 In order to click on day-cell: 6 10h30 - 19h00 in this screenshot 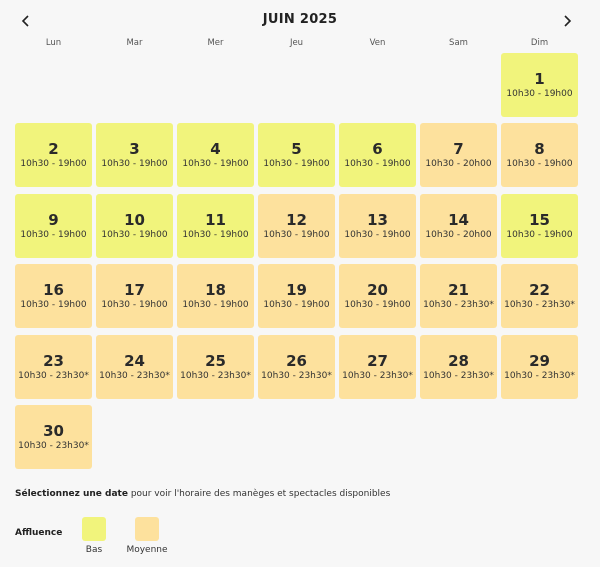, I will do `click(377, 155)`.